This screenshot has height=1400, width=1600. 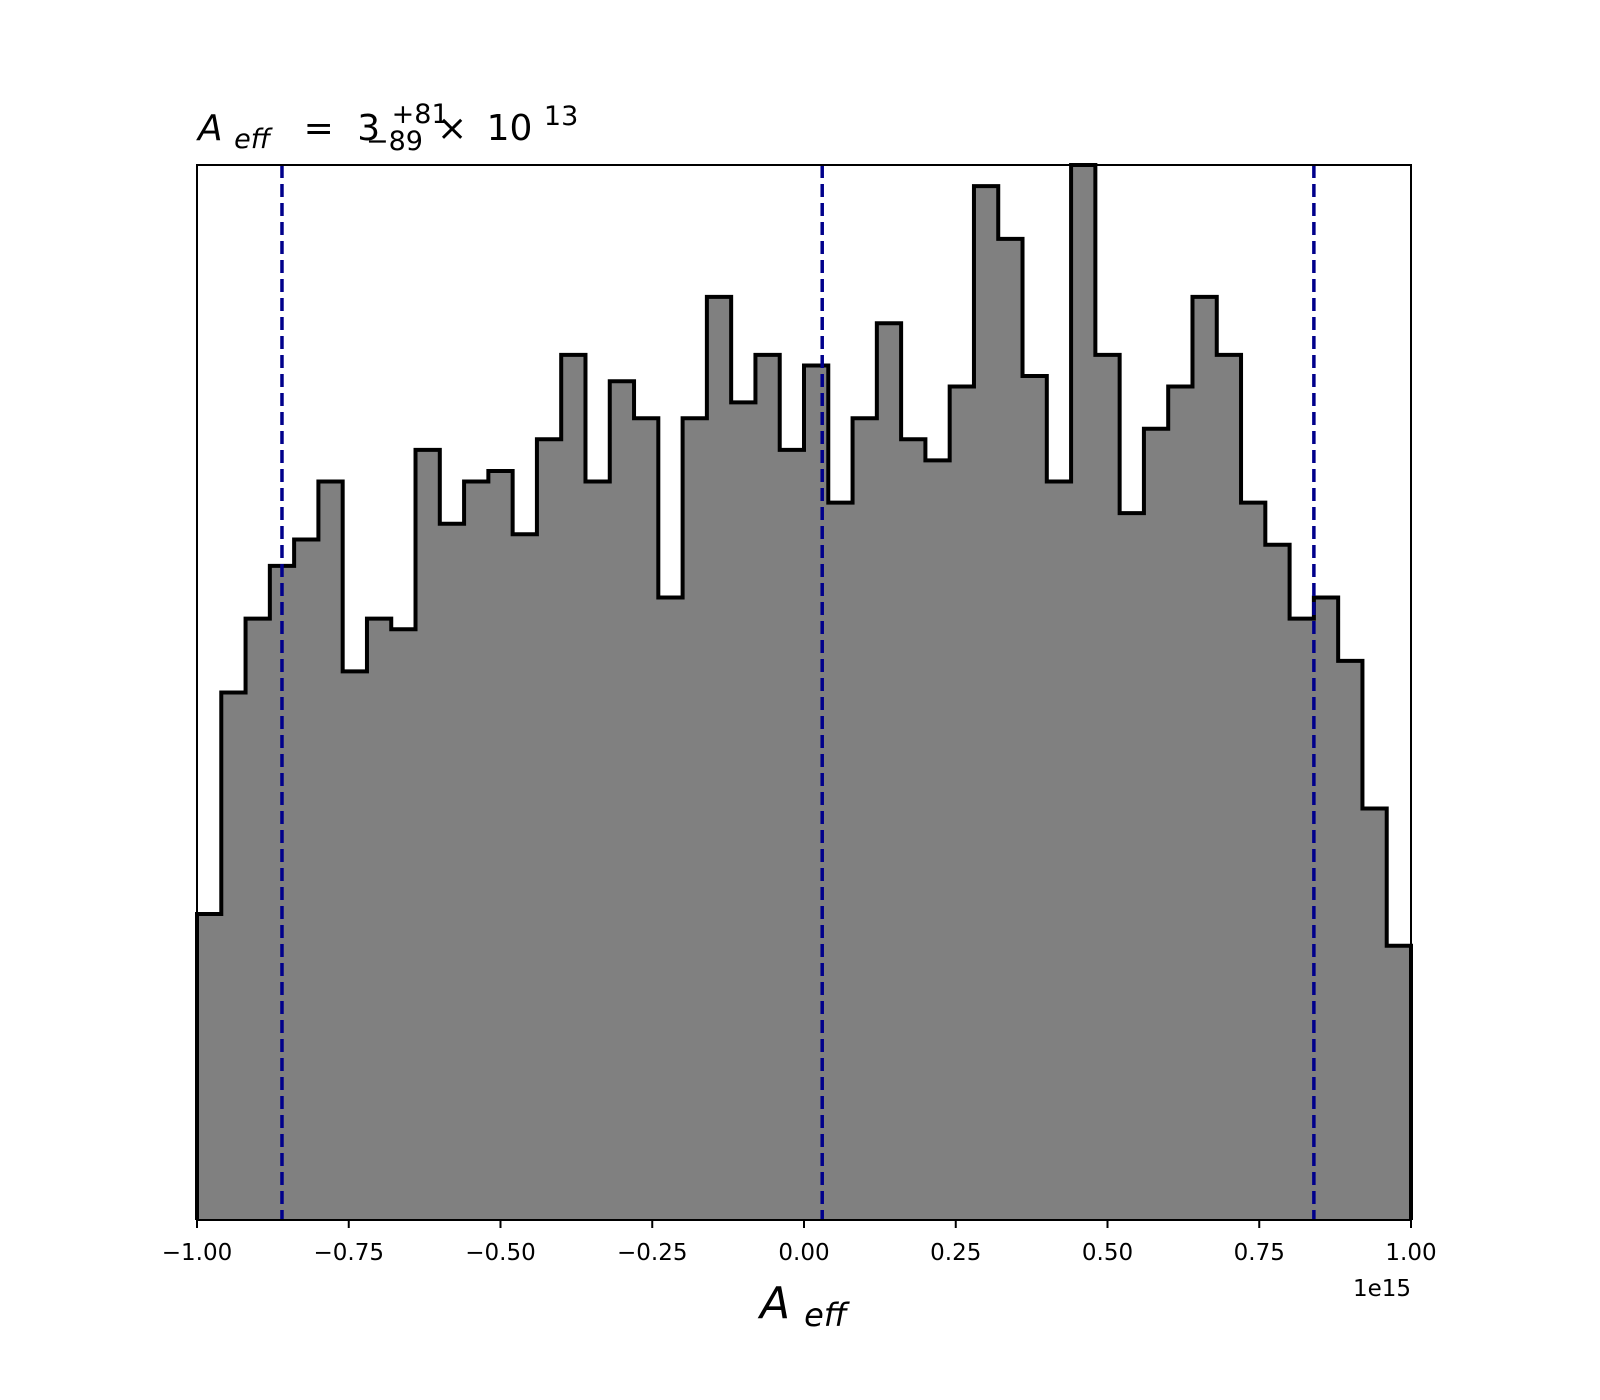 I want to click on x-axis-ticks: −1.00 −0.75 −0.50 −0.25 0.00 0.25 0.50 0.75 1.00, so click(x=799, y=1243).